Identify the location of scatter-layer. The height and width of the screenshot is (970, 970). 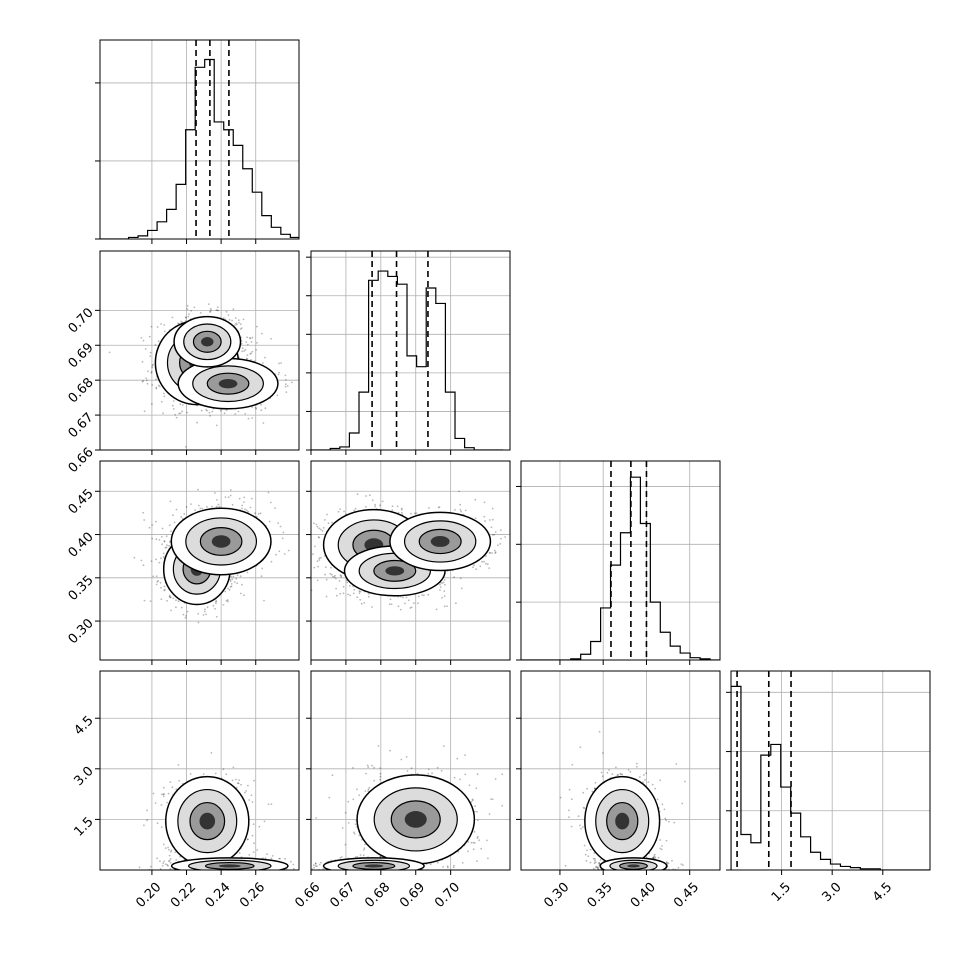
(200, 379).